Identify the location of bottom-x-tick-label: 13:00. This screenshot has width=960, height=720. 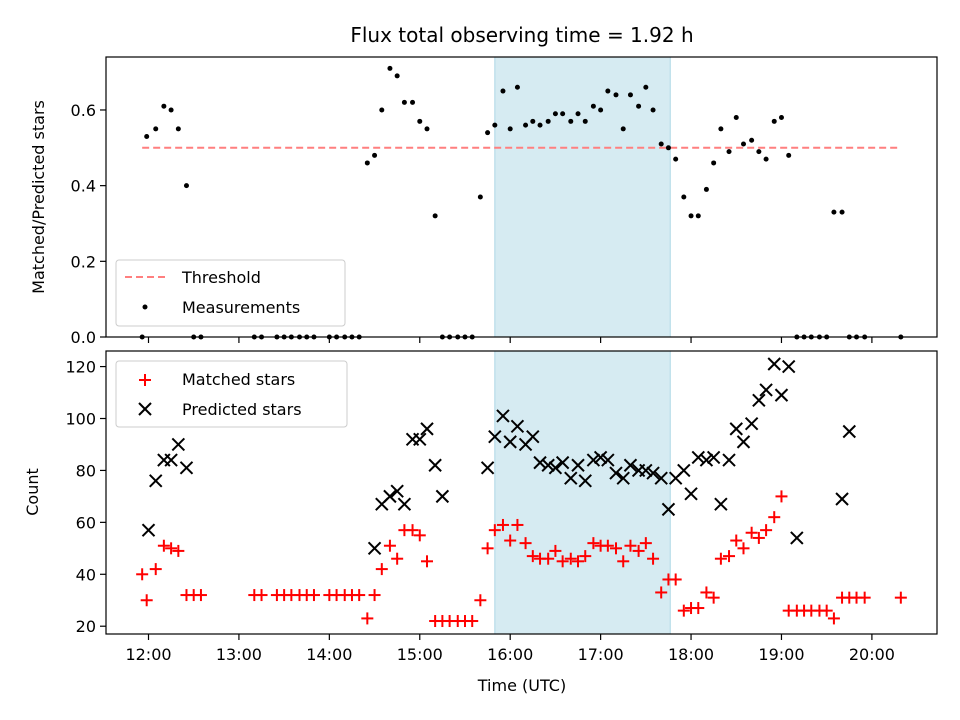
(239, 654).